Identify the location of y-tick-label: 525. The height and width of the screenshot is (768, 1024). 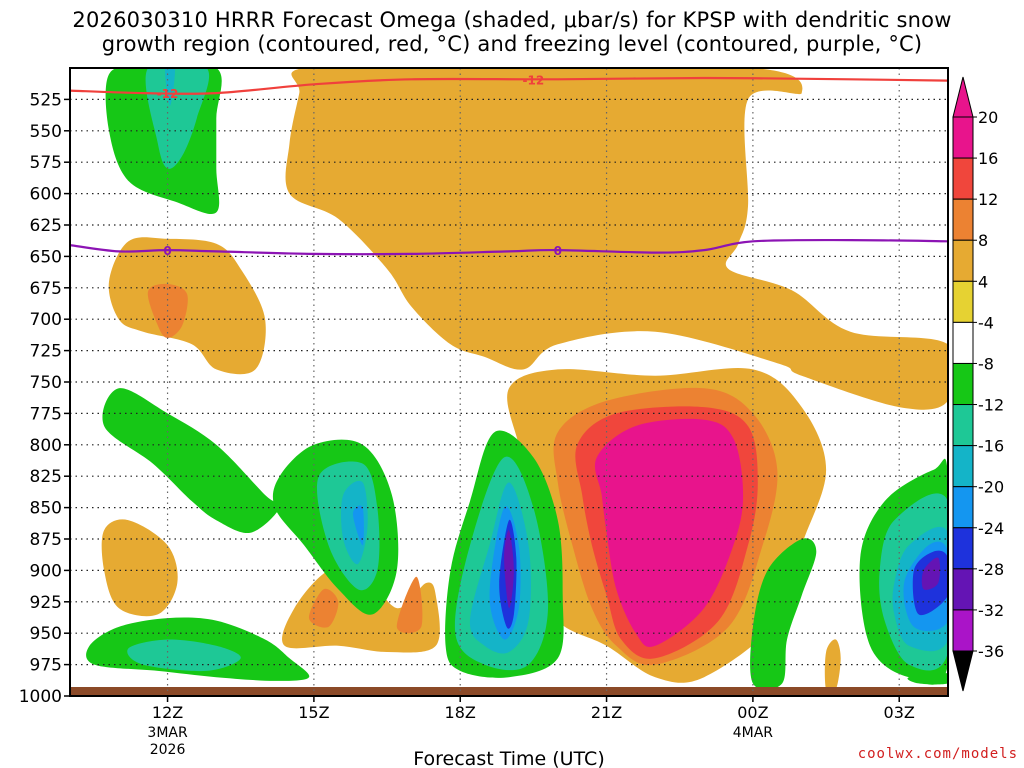
(46, 100).